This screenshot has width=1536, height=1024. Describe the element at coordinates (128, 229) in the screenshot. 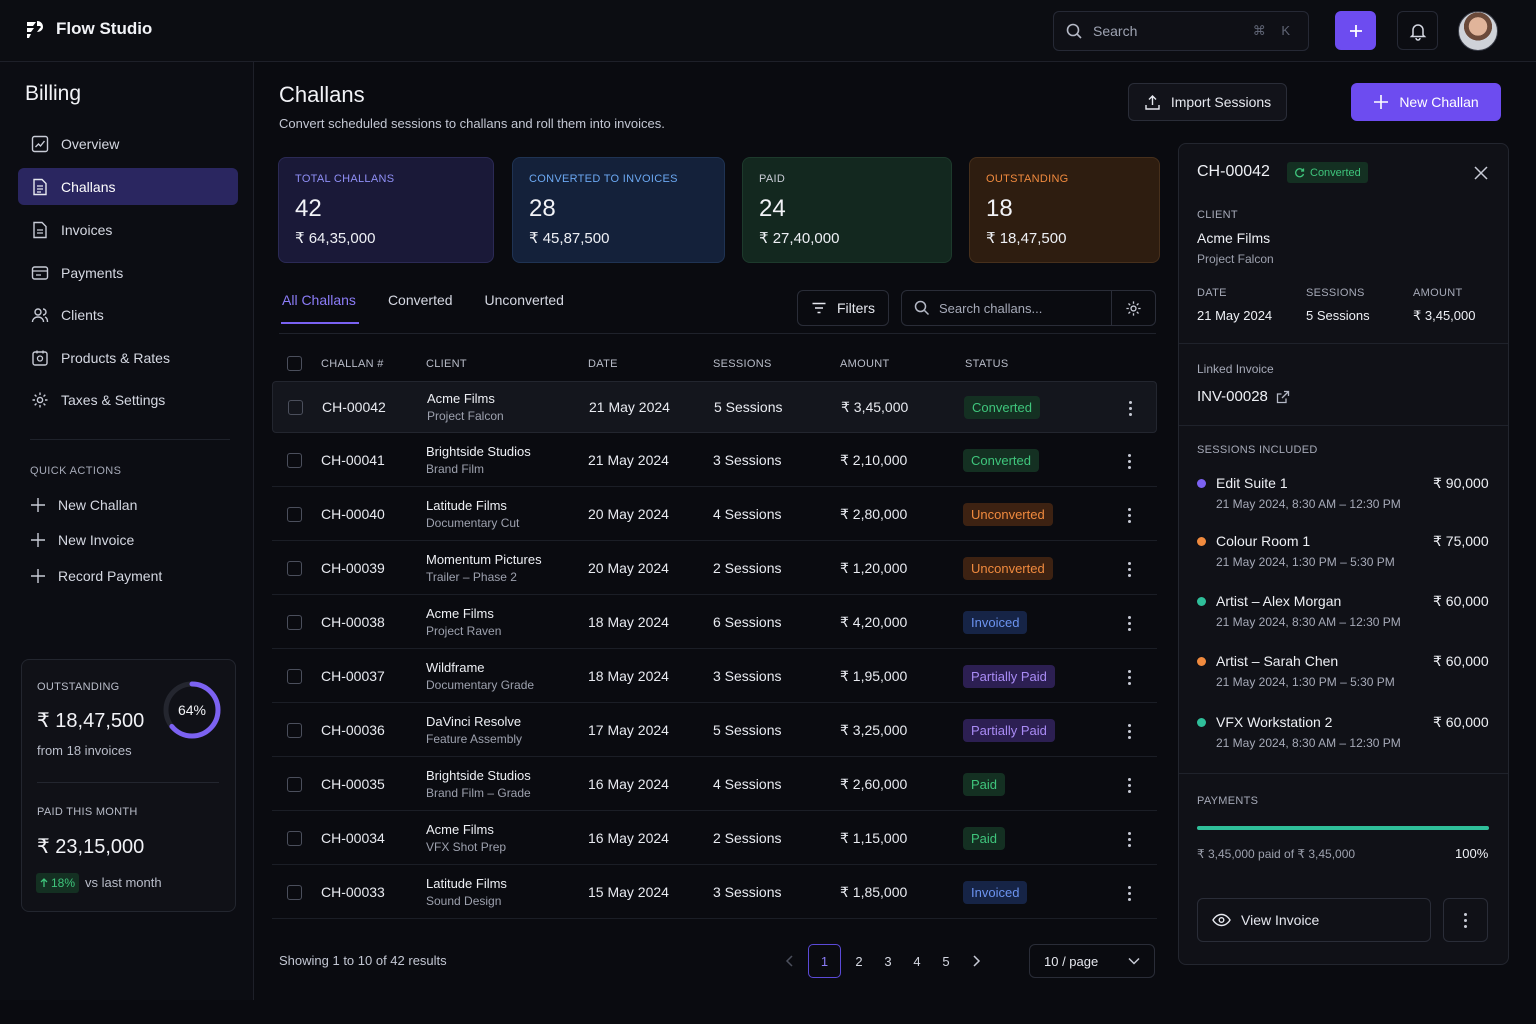

I see `sidebar-item-invoices: Invoices` at that location.